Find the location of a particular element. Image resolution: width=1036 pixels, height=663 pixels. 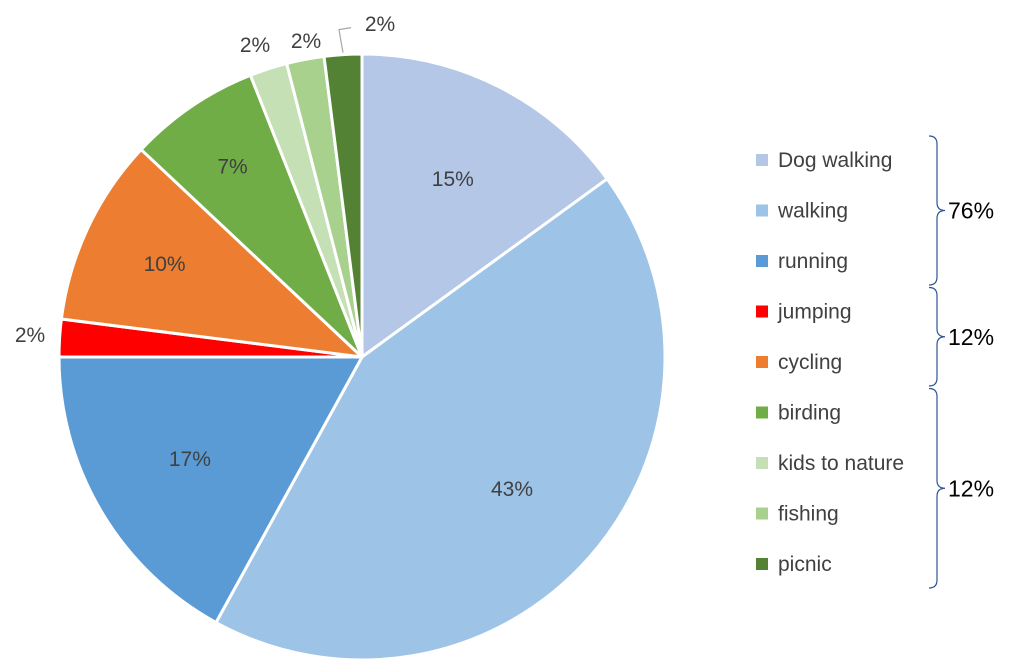

data-label-cycling: 10% is located at coordinates (165, 264).